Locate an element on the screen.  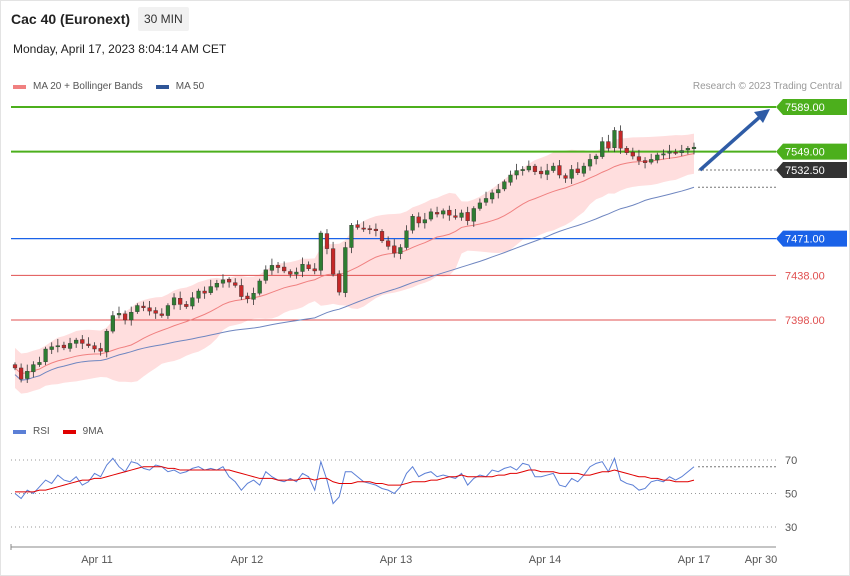
rsi-tick-50: 50 is located at coordinates (791, 495).